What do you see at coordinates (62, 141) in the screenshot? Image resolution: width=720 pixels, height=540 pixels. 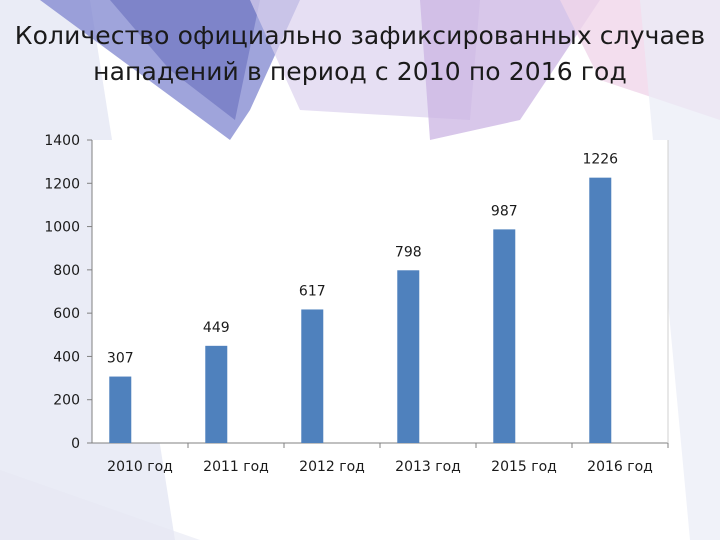 I see `y-tick-label: 1400` at bounding box center [62, 141].